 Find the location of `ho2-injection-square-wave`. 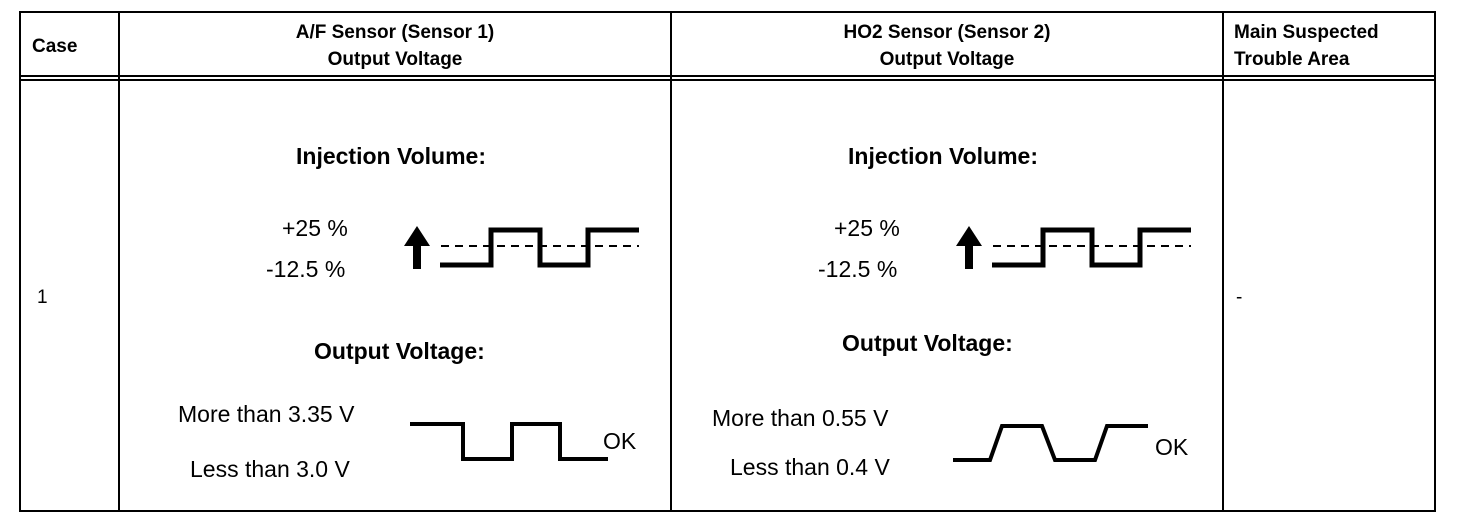

ho2-injection-square-wave is located at coordinates (1091, 247).